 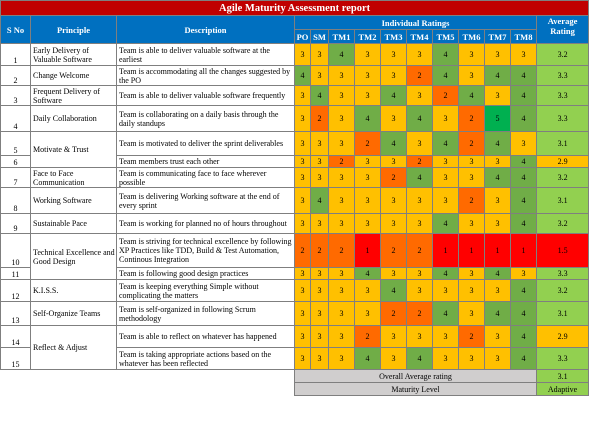 I want to click on row-number: 2, so click(x=15, y=75).